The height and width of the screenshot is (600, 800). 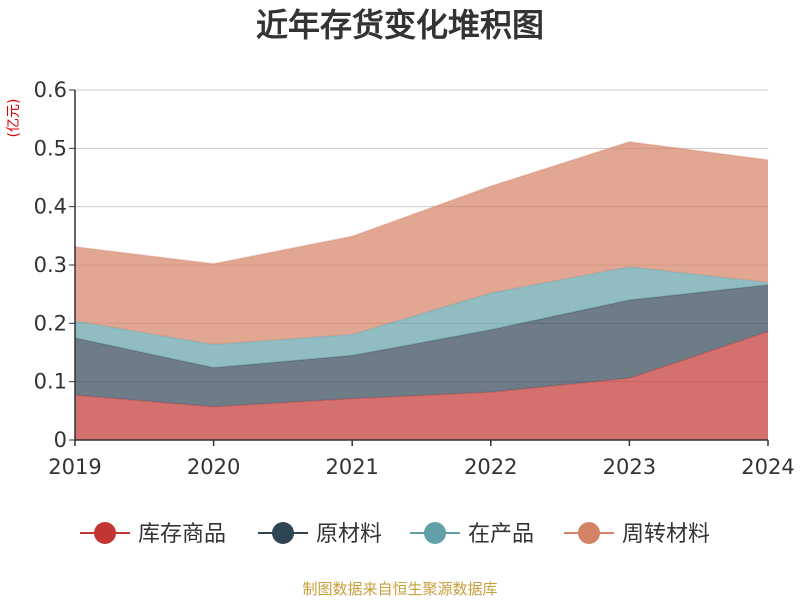 What do you see at coordinates (50, 207) in the screenshot?
I see `y-tick-label: 0.4` at bounding box center [50, 207].